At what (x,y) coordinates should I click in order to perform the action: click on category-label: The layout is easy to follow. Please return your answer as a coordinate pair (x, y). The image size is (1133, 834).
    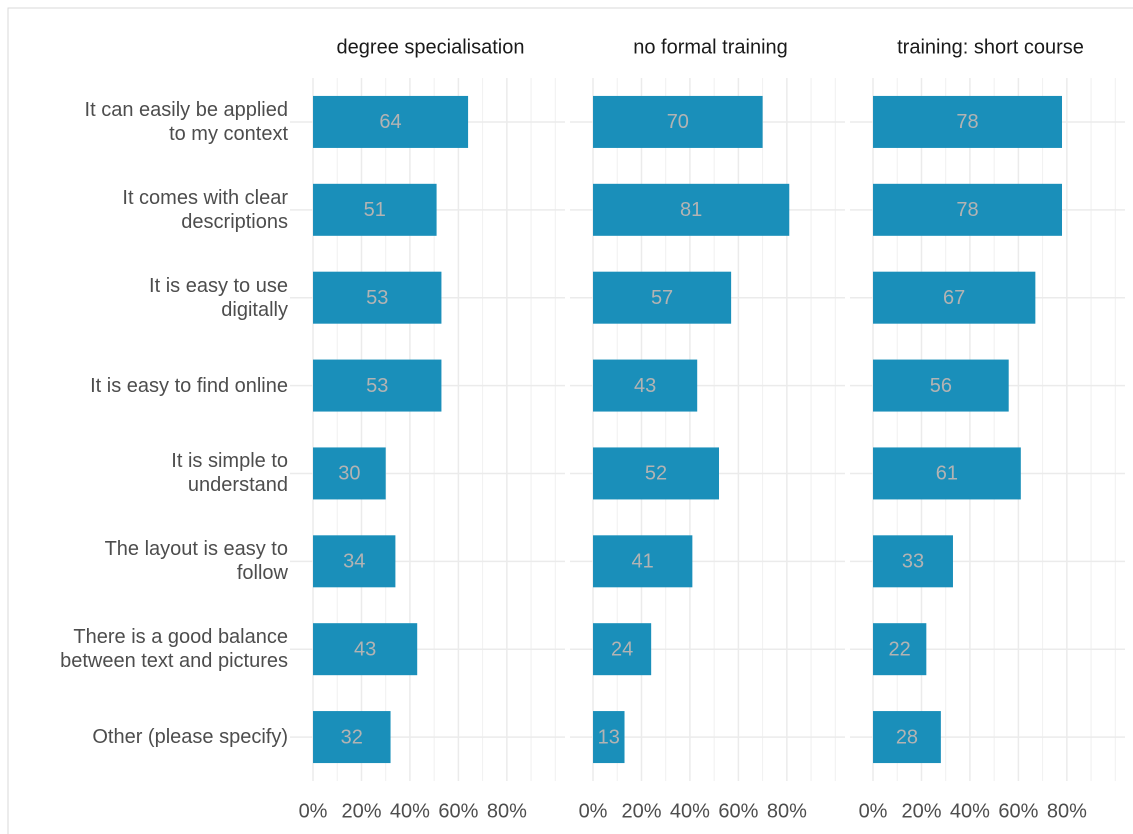
    Looking at the image, I should click on (196, 561).